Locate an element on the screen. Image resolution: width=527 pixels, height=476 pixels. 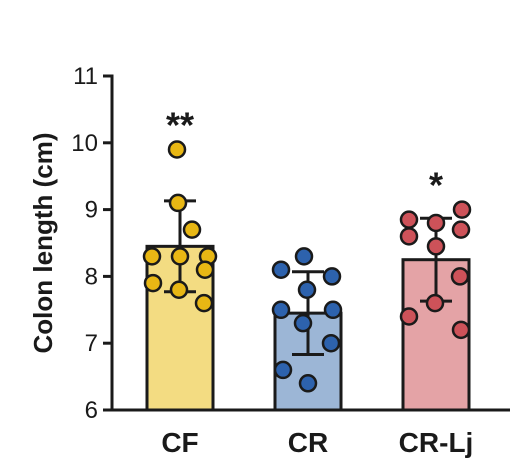
x-tick-label: CR is located at coordinates (308, 442).